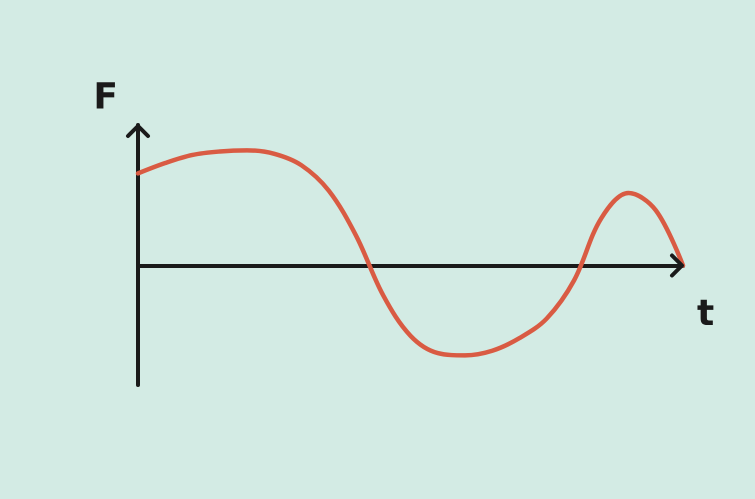 The height and width of the screenshot is (499, 755). I want to click on x-axis-title: t, so click(705, 313).